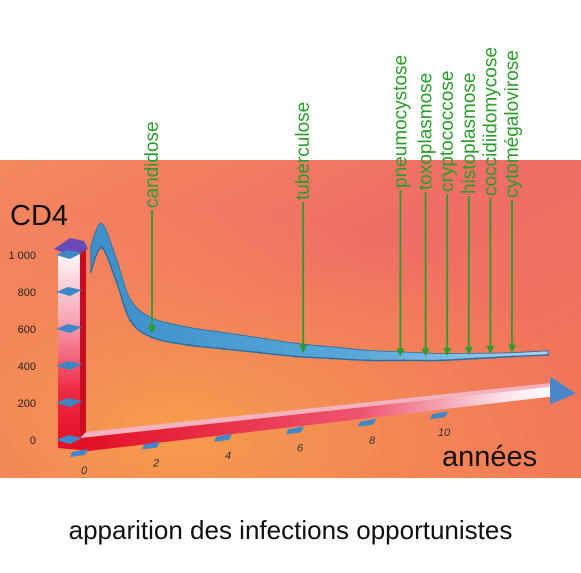 The image size is (581, 573). I want to click on infection-label: cryptococcose, so click(447, 131).